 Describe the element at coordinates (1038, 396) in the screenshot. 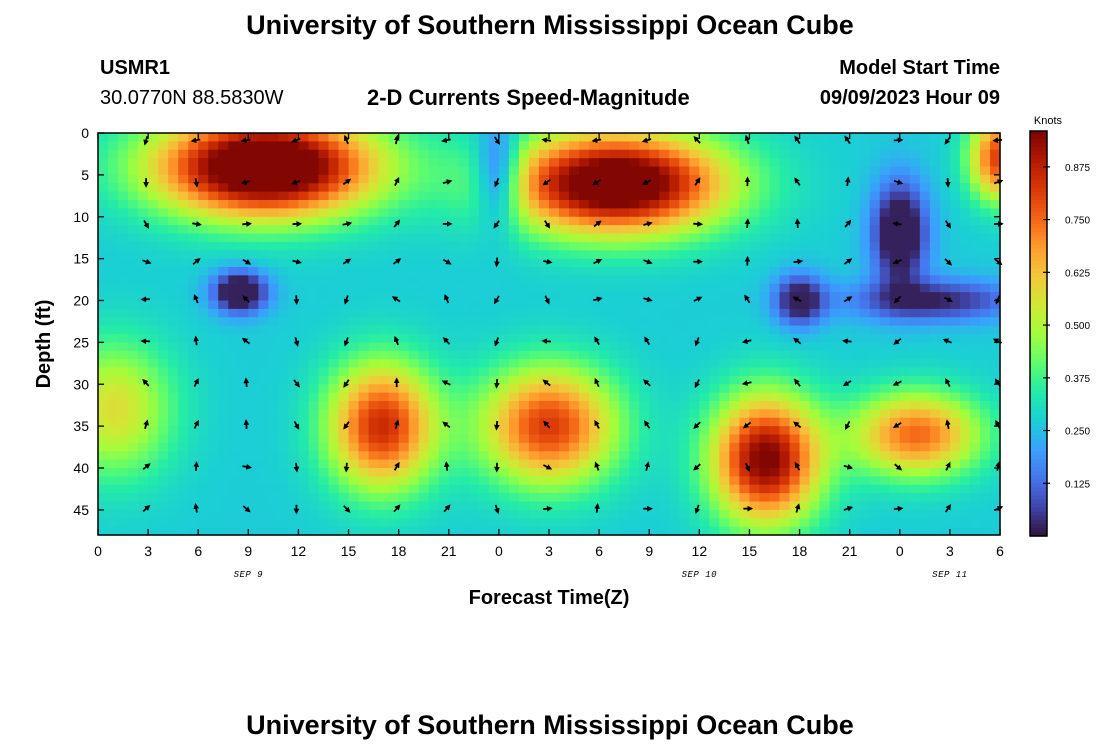

I see `colorbar-swatch` at that location.